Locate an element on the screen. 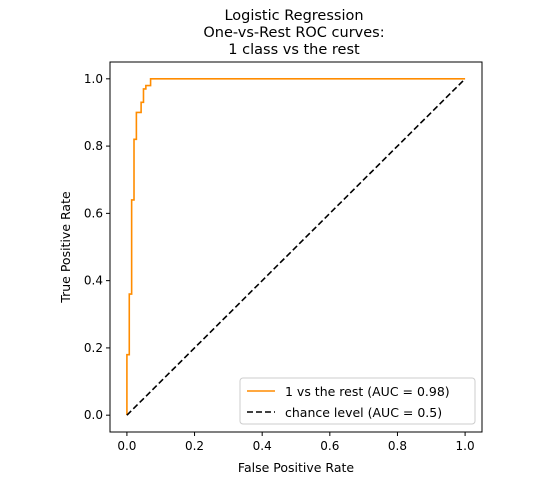 The height and width of the screenshot is (497, 556). x-tick-label: 1.0 is located at coordinates (465, 446).